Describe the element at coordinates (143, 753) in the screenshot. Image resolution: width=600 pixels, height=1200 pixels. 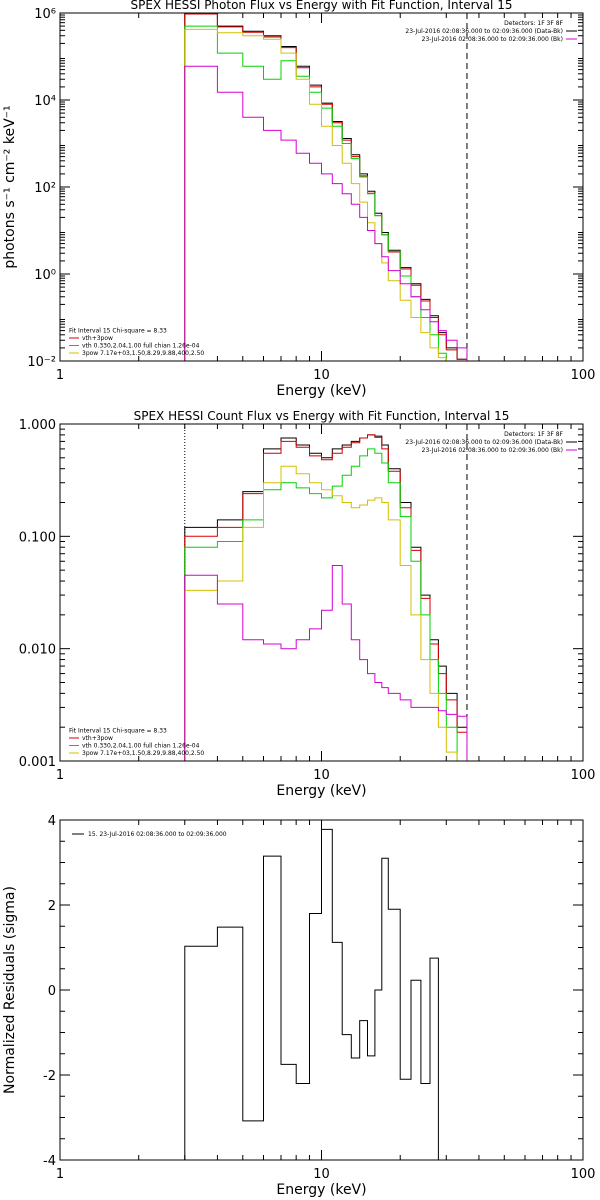
I see `p2-legend-bl-text: 3pow 7.17e+03,1.50,8.29,9.88,400,2.50` at that location.